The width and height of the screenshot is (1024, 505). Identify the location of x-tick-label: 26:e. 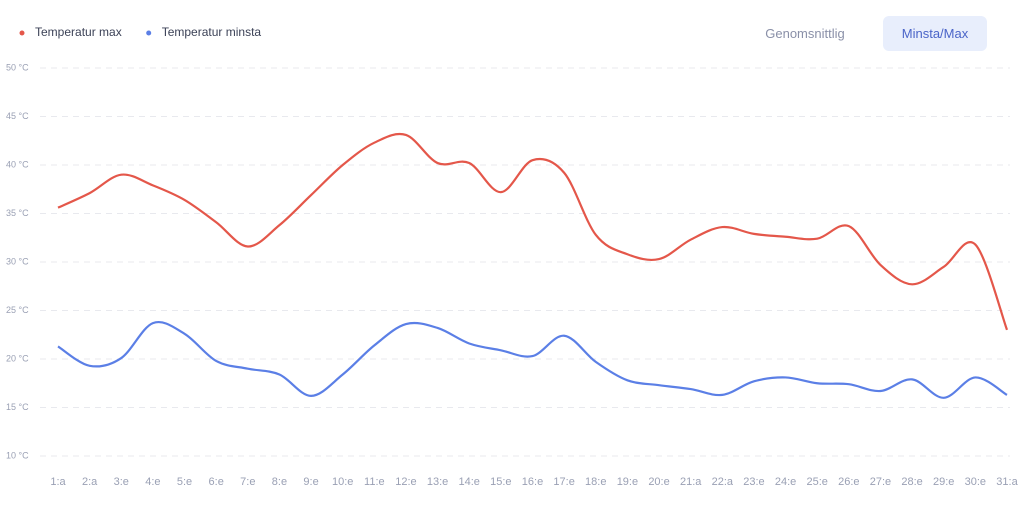
(848, 482).